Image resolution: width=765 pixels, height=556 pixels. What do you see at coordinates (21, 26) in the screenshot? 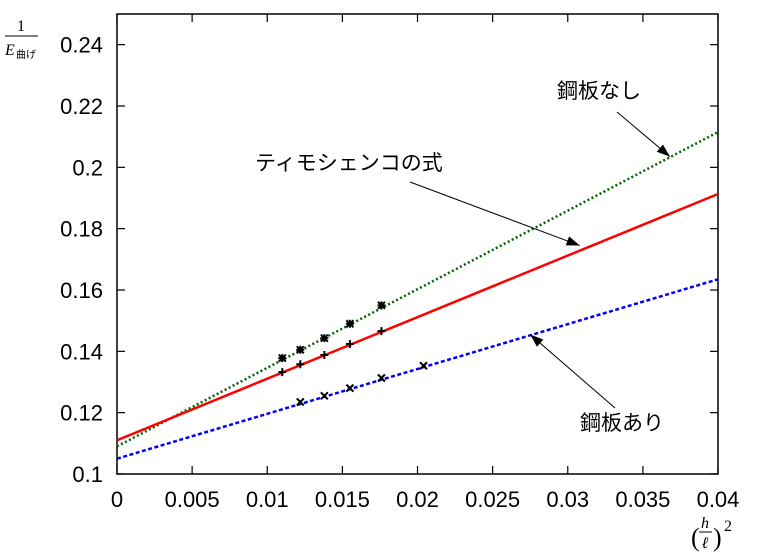
I see `y-label-numerator: 1` at bounding box center [21, 26].